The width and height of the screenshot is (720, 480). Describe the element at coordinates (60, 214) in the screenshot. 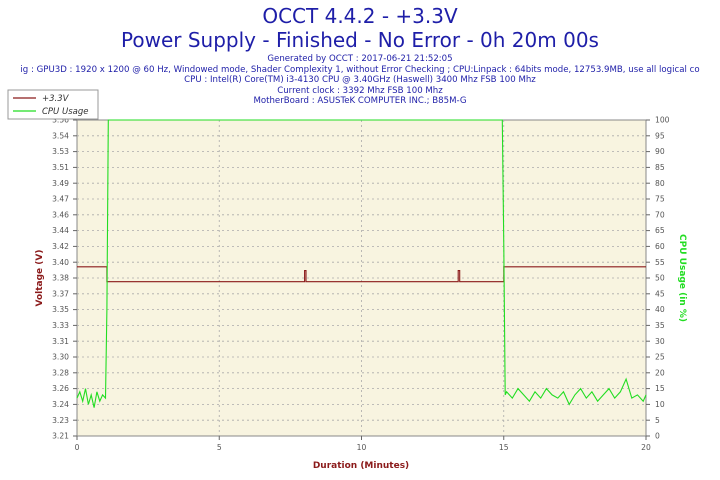

I see `y-left-tick-label: 3.46` at that location.